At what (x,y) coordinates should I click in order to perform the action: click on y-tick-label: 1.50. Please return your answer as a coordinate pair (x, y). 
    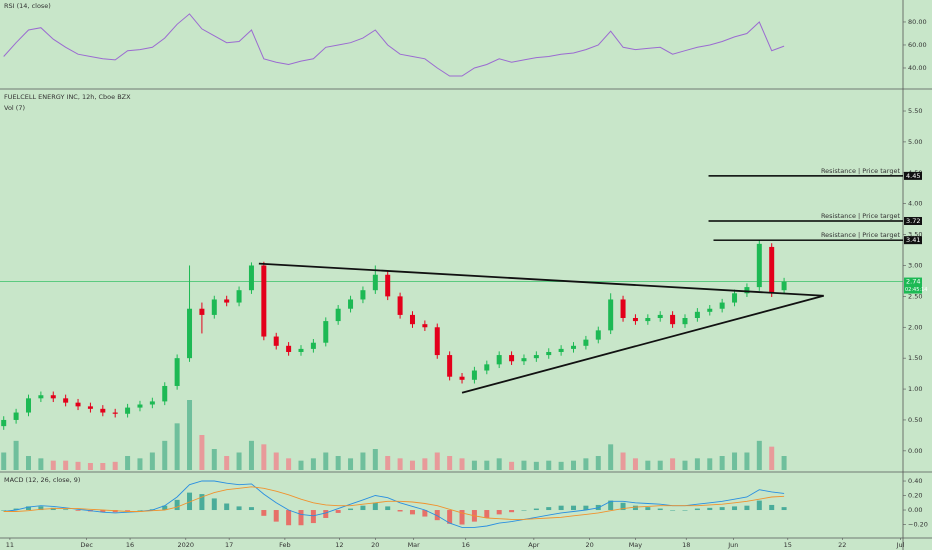
    Looking at the image, I should click on (915, 358).